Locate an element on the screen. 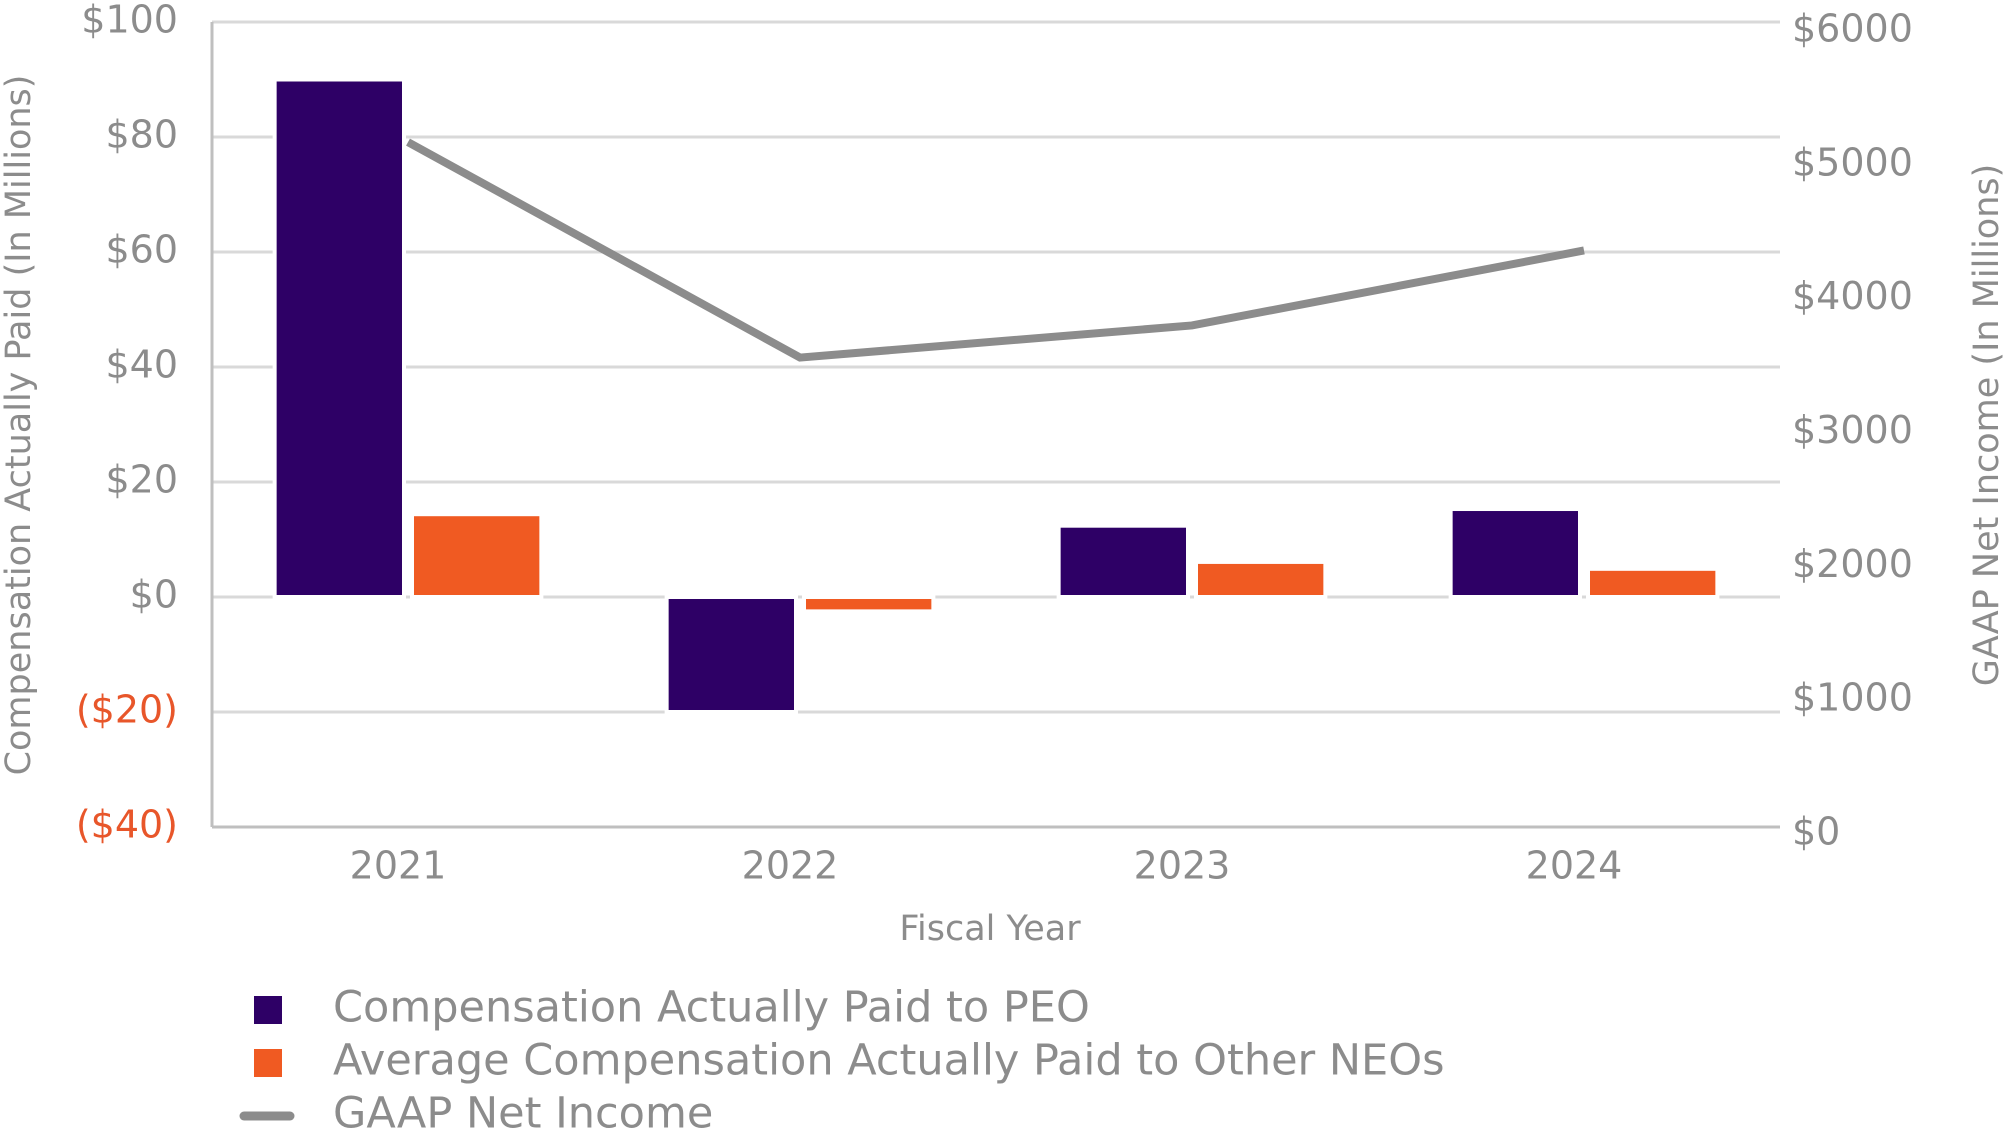 The width and height of the screenshot is (2011, 1135). y-tick-label: $20 is located at coordinates (141, 480).